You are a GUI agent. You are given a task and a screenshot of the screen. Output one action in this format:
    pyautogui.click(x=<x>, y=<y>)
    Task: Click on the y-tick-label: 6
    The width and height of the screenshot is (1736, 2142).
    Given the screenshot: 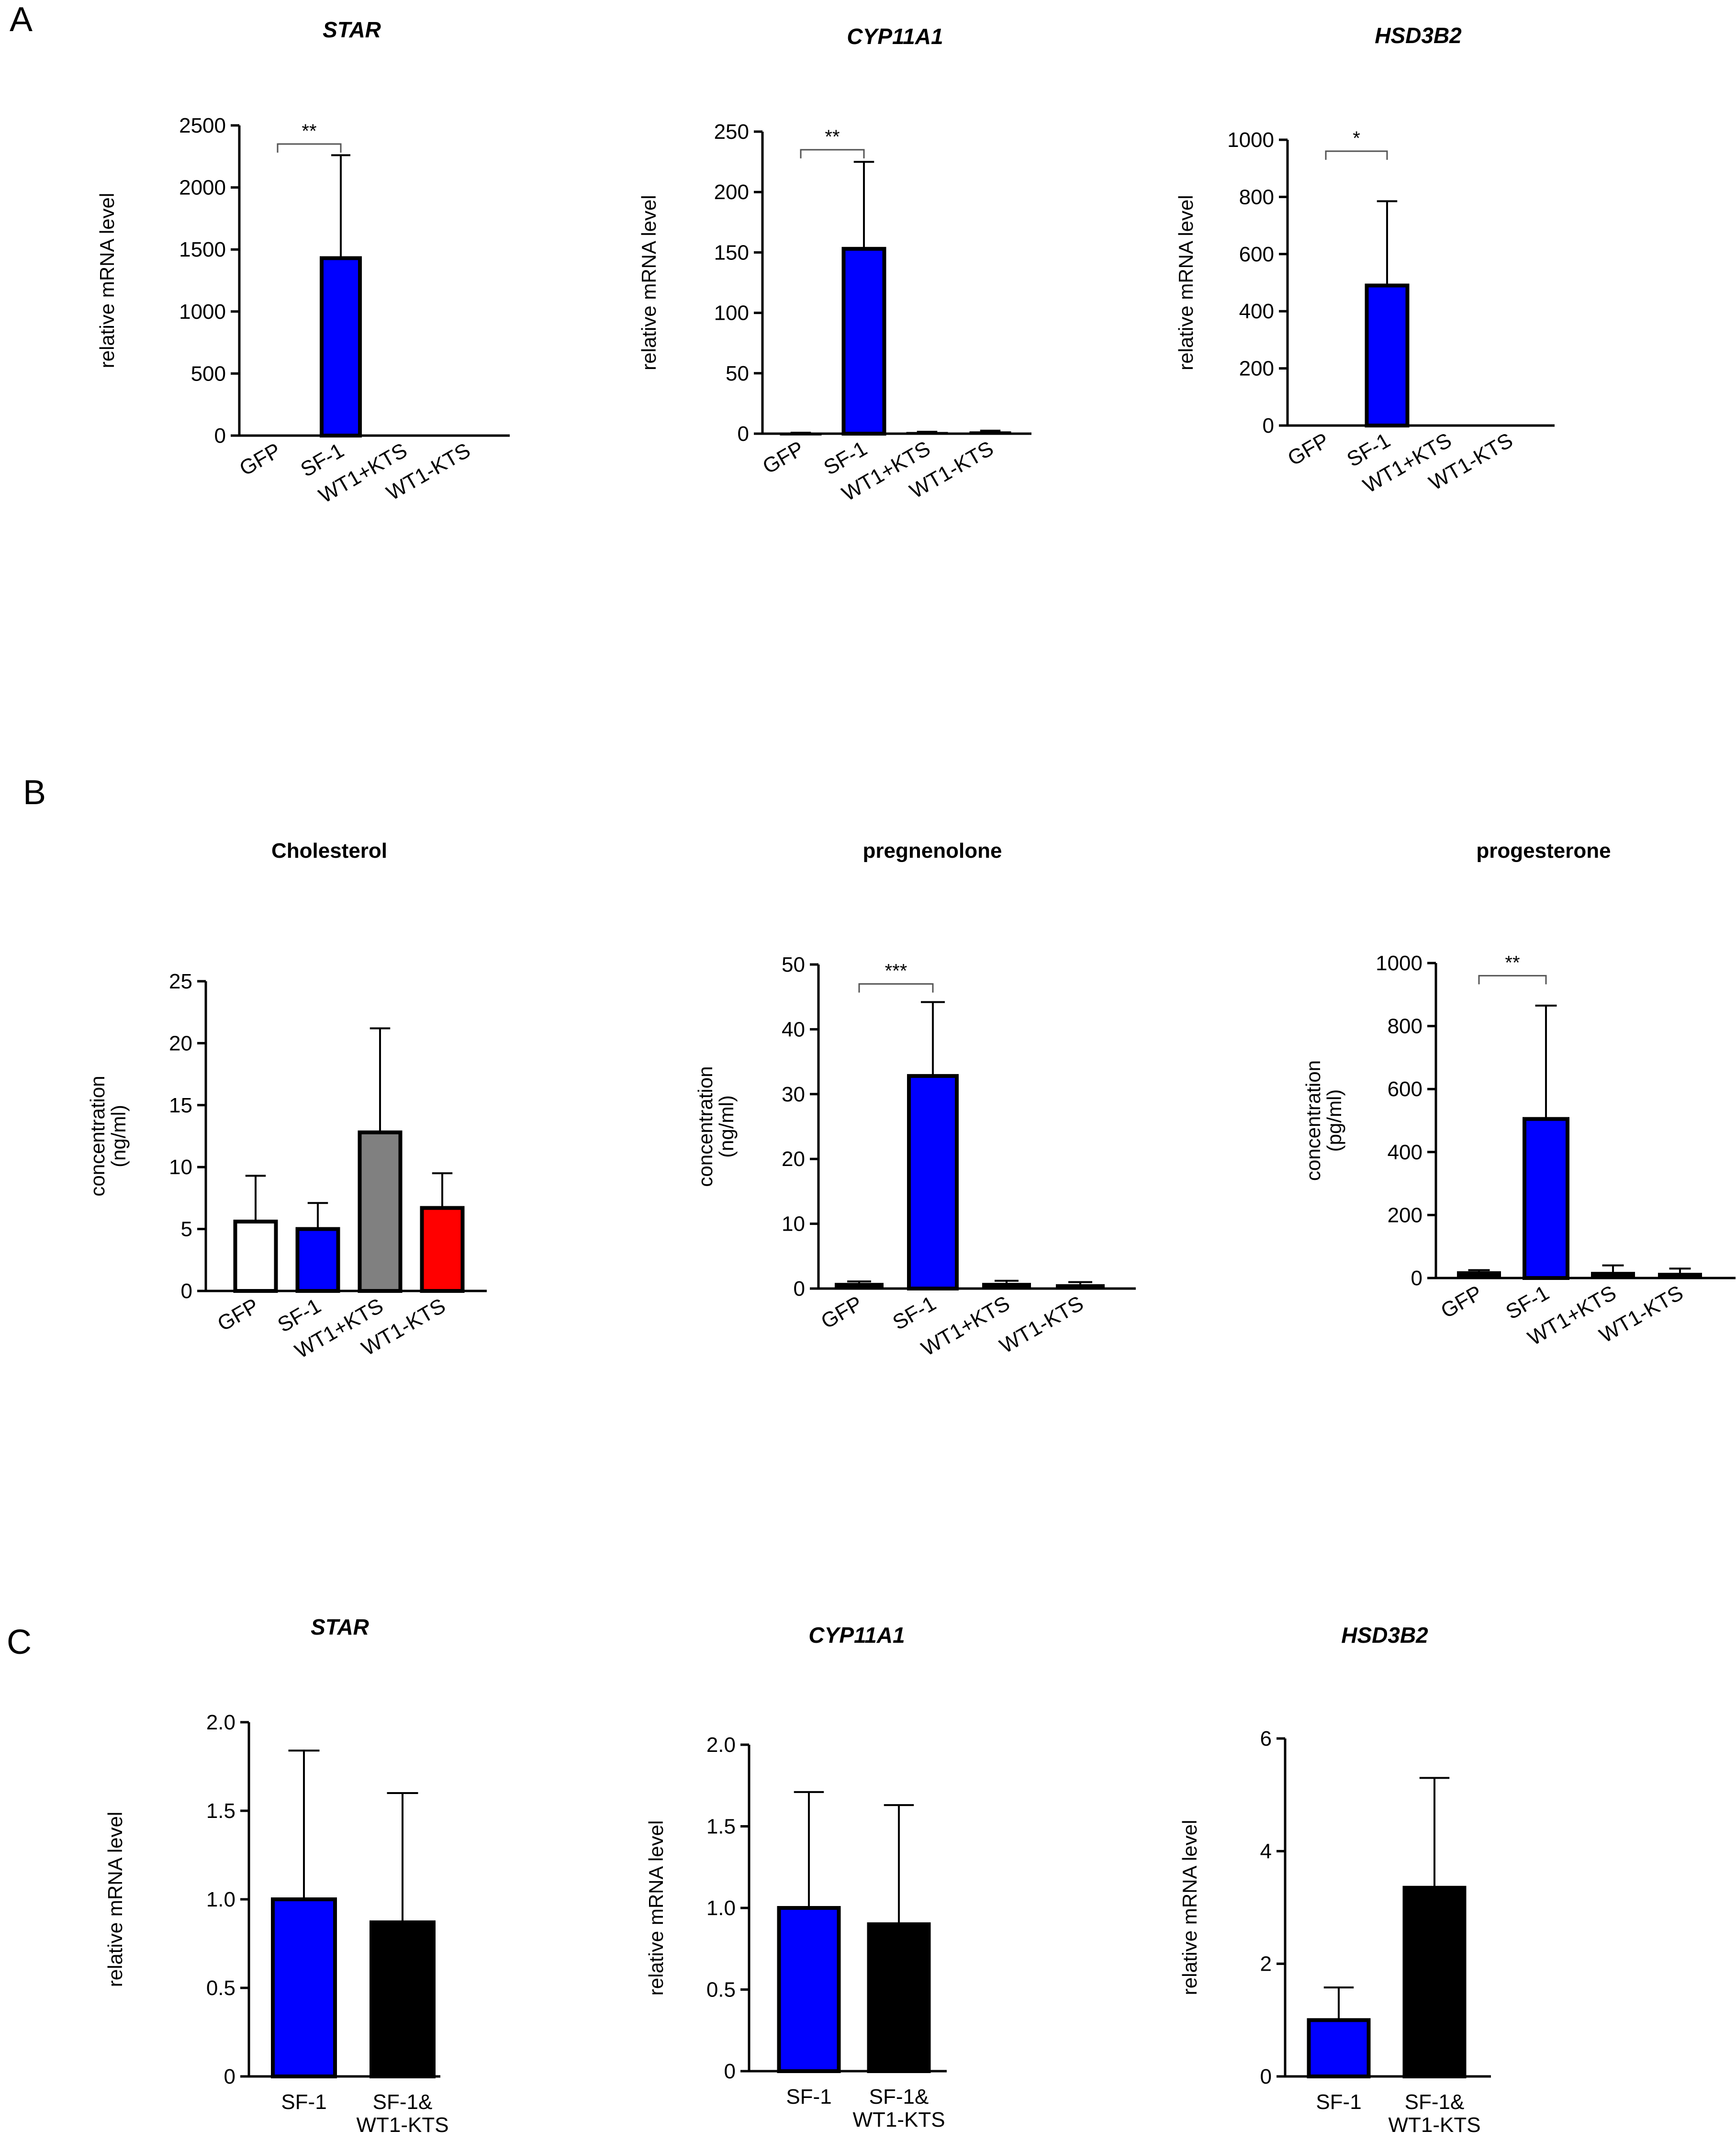 What is the action you would take?
    pyautogui.click(x=1266, y=1738)
    